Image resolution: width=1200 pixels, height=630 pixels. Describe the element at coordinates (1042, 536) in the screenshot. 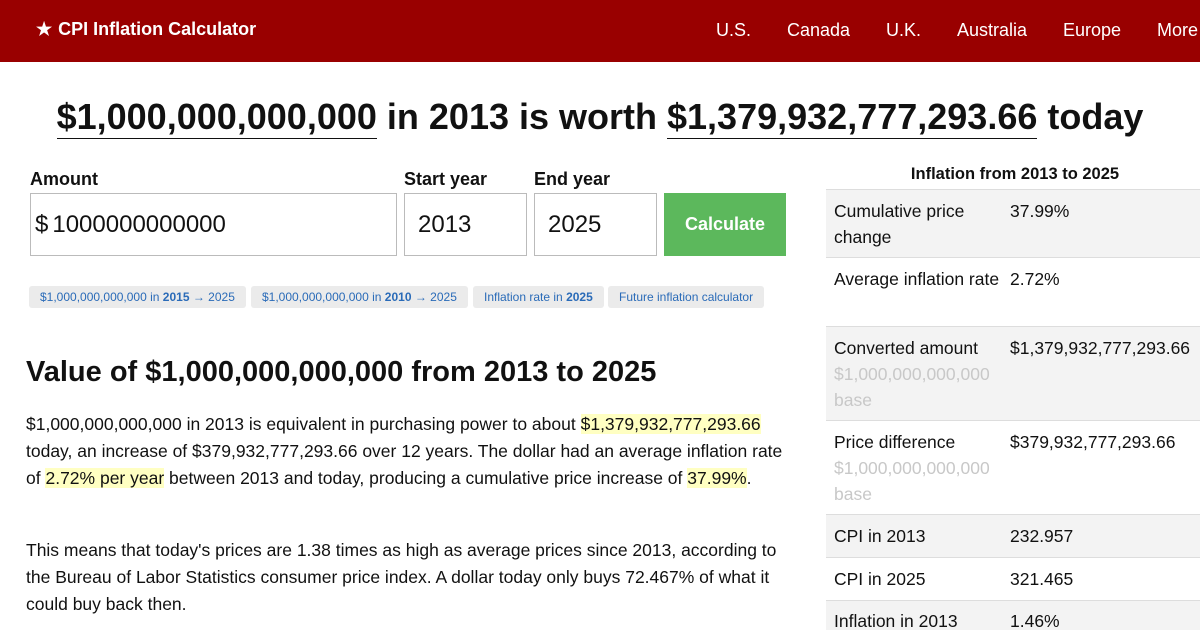

I see `row-value: 232.957` at that location.